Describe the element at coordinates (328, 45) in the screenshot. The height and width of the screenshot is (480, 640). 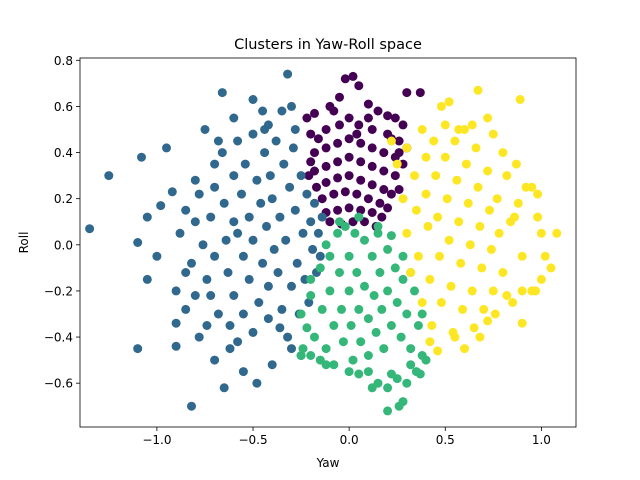
I see `chart-title: Clusters in Yaw-Roll space` at that location.